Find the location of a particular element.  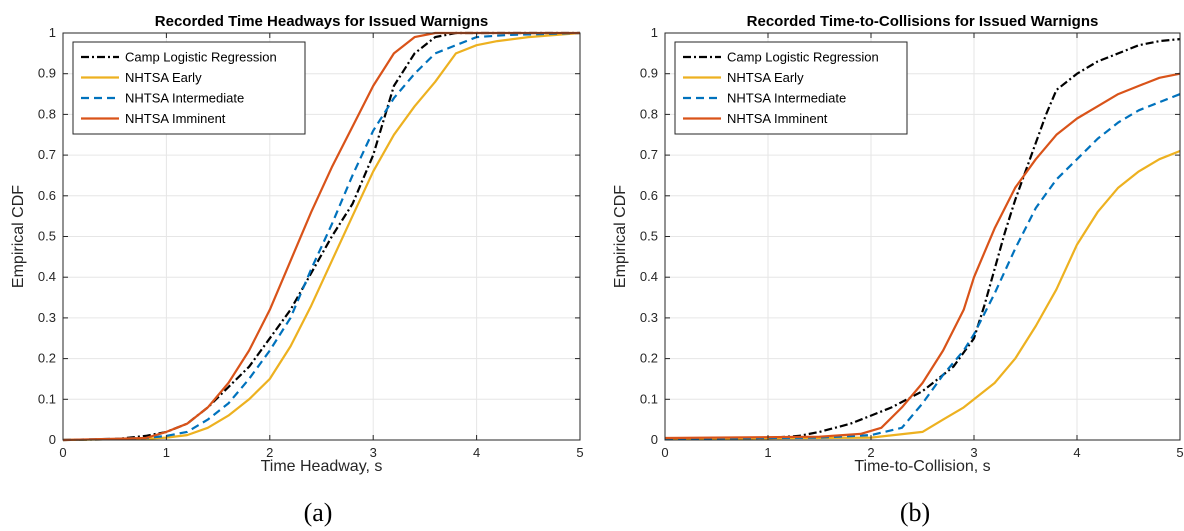

figure-caption: (a) is located at coordinates (318, 512).